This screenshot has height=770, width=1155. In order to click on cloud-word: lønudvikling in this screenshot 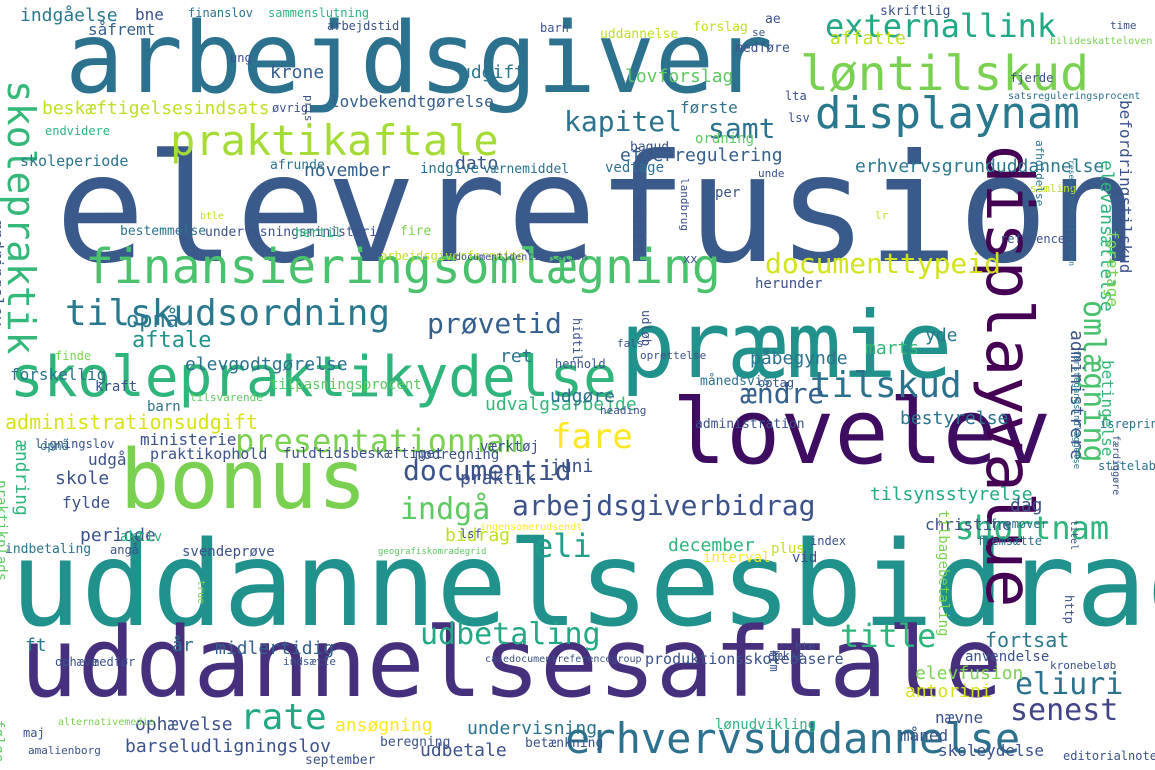, I will do `click(766, 725)`.